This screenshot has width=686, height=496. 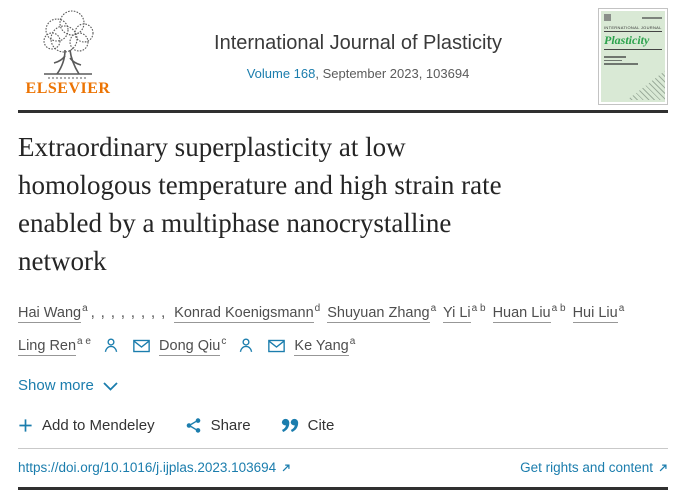 What do you see at coordinates (281, 73) in the screenshot?
I see `volume-link: Volume 168` at bounding box center [281, 73].